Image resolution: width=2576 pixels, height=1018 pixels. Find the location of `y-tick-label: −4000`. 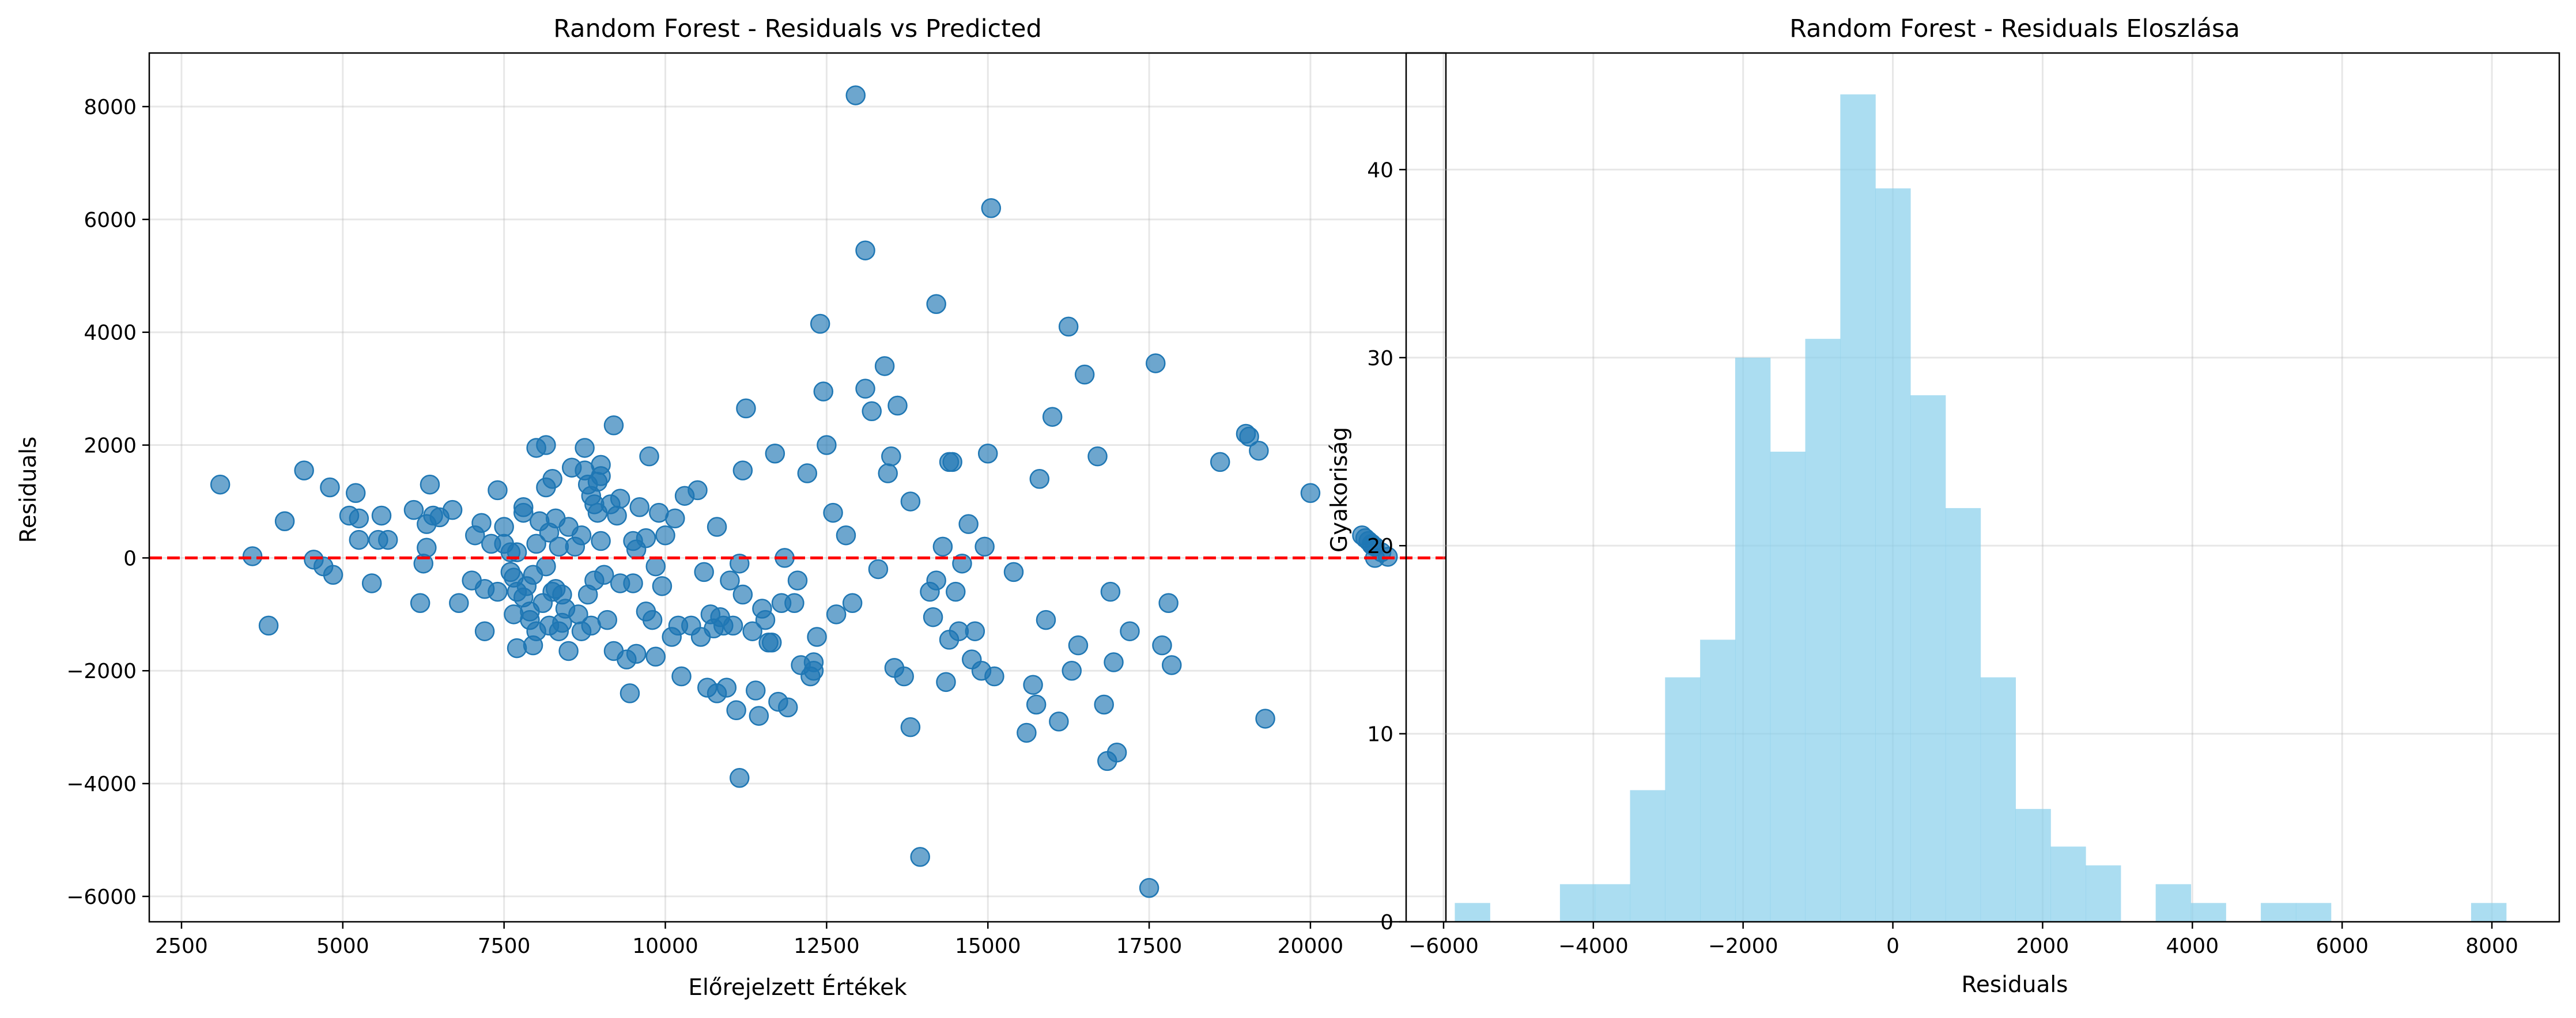

y-tick-label: −4000 is located at coordinates (101, 784).